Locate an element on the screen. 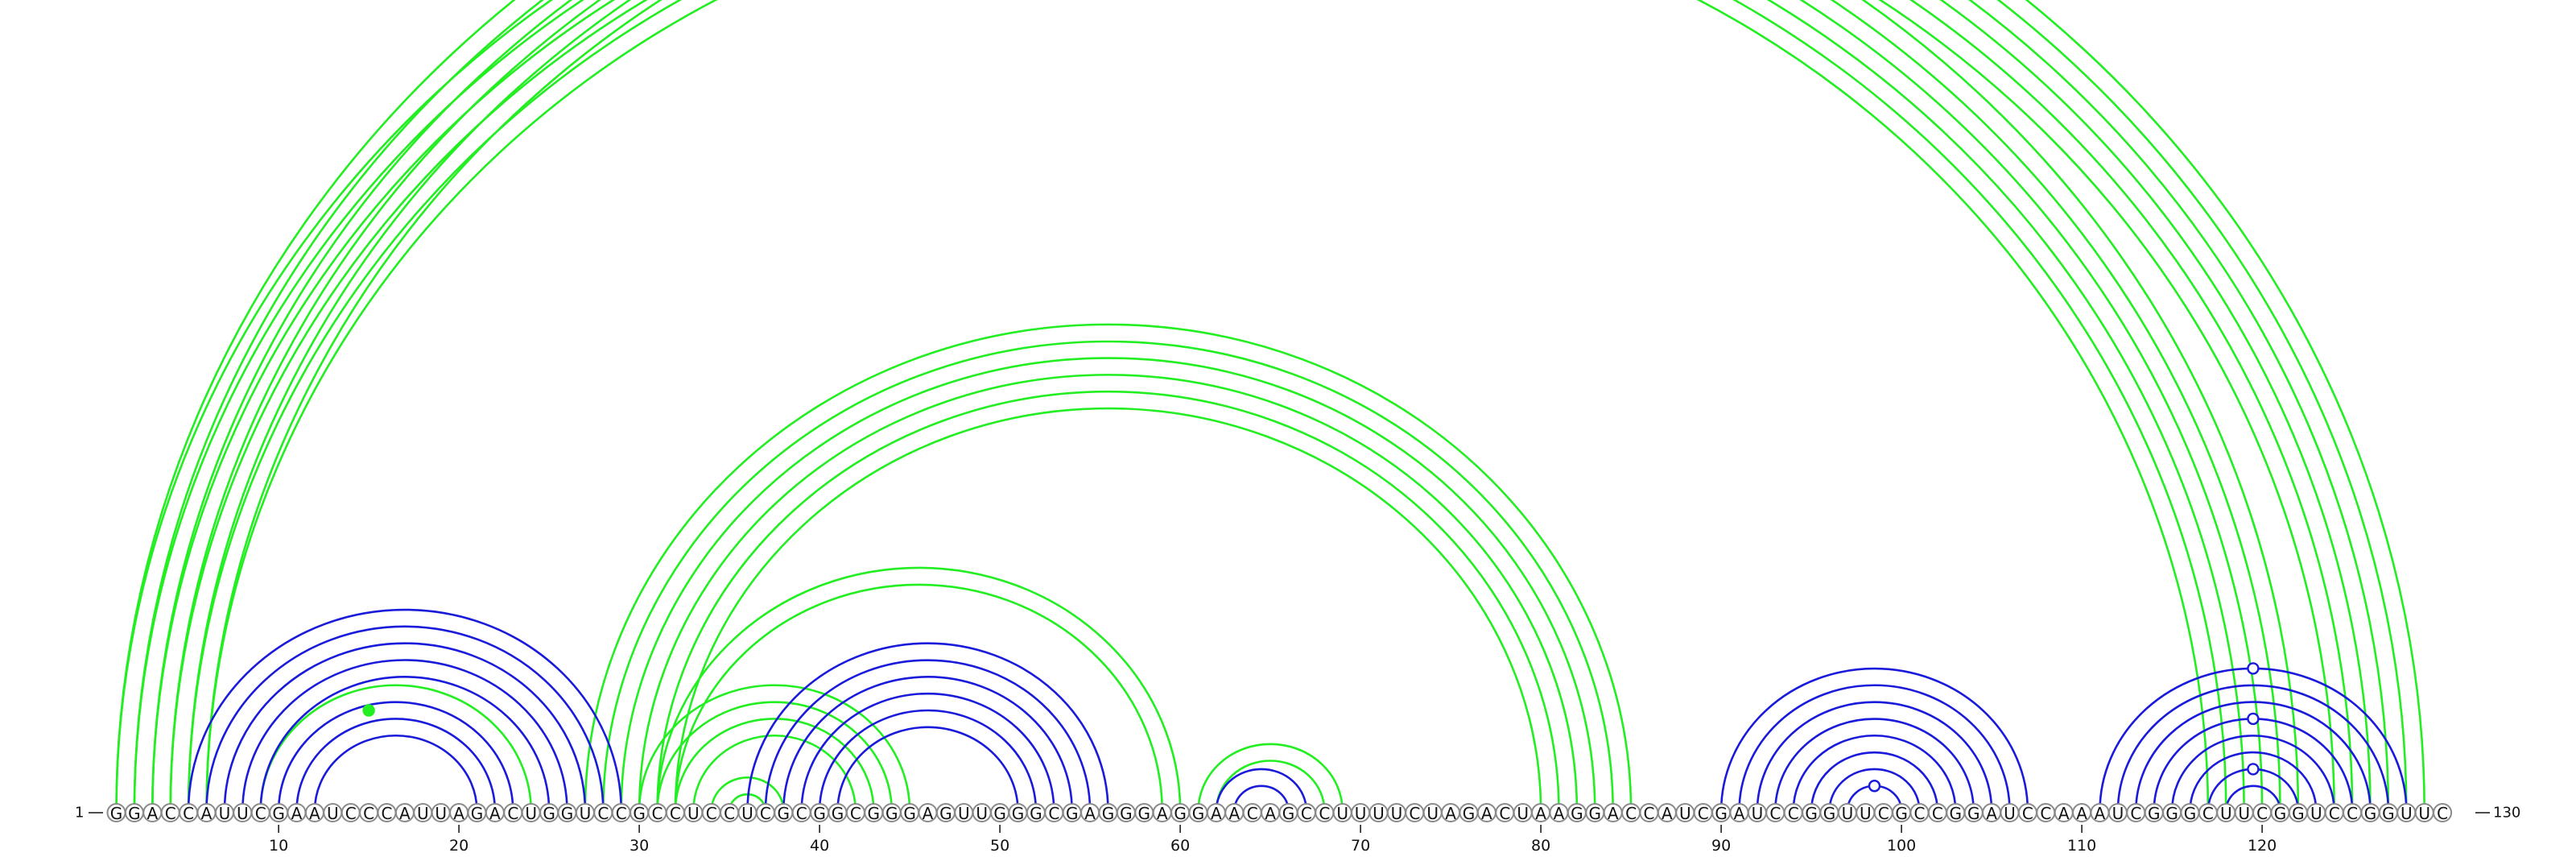 The height and width of the screenshot is (857, 2576). nucleotide-13: U is located at coordinates (333, 813).